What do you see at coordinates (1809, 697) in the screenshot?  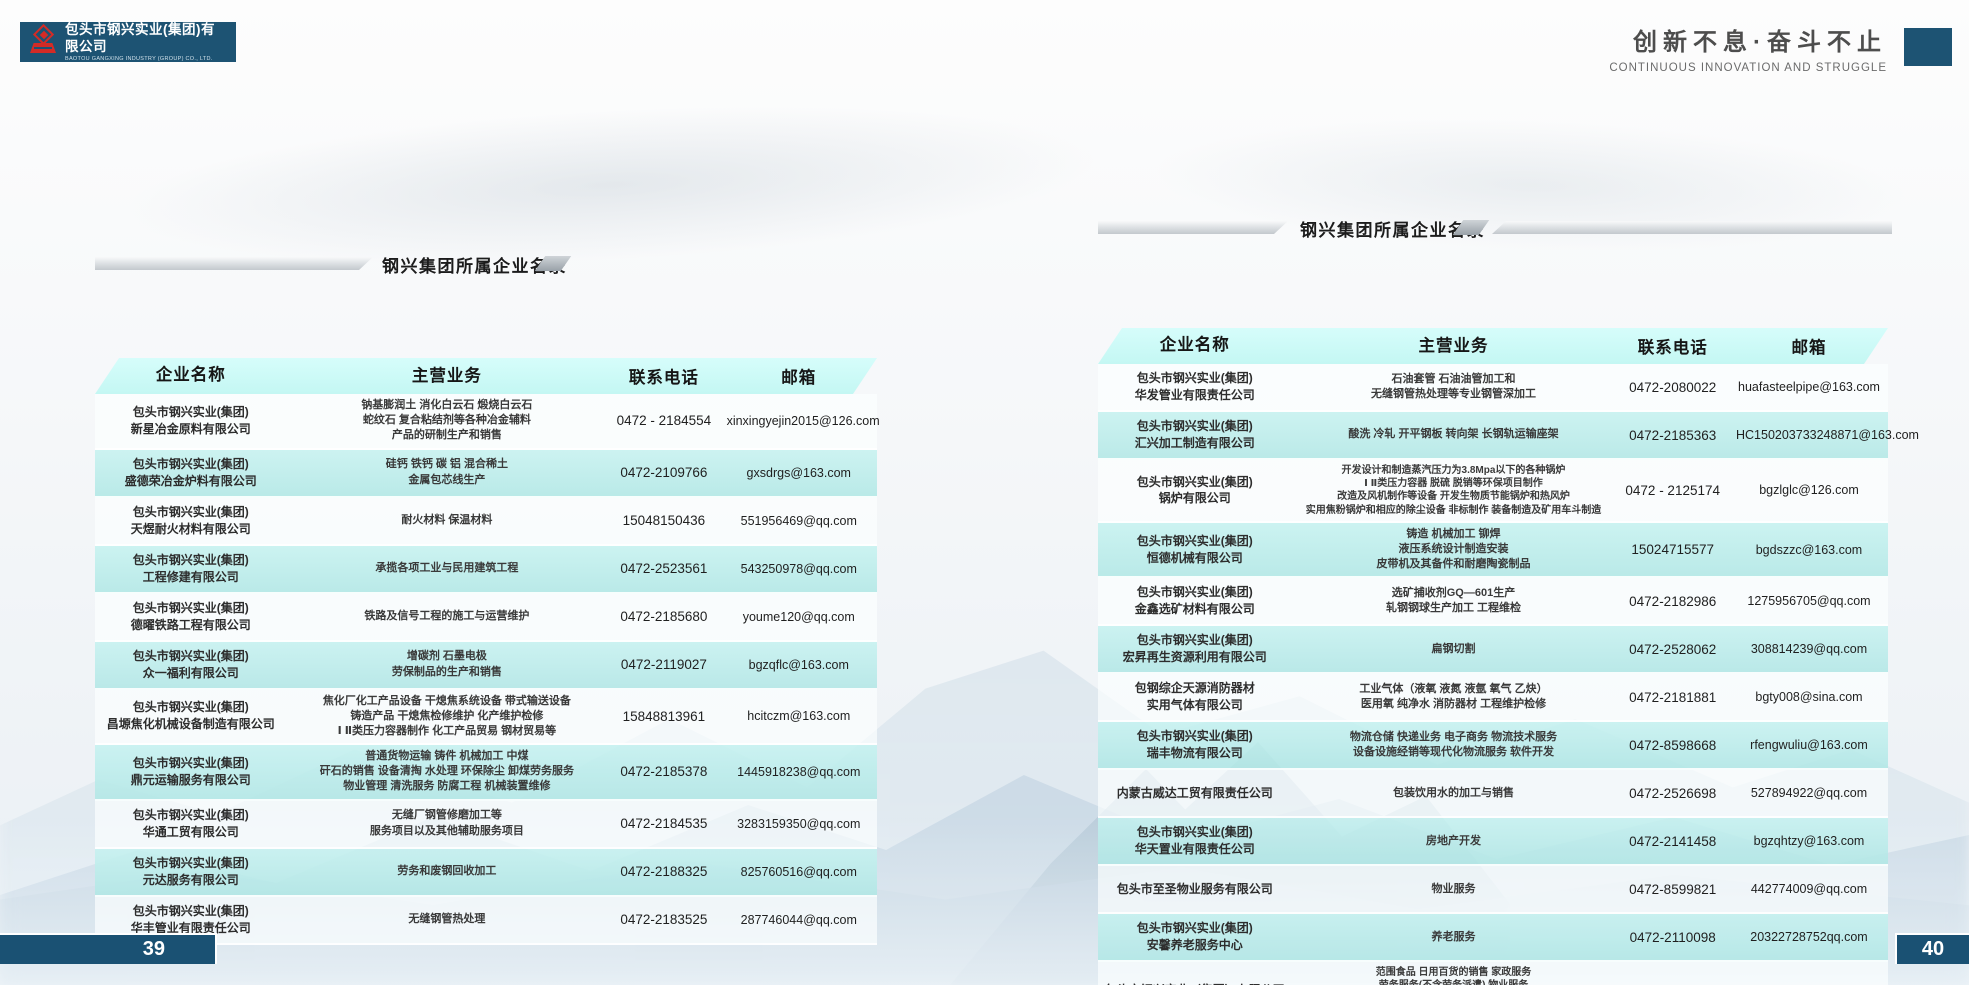 I see `email-cell: bgty008@sina.com` at bounding box center [1809, 697].